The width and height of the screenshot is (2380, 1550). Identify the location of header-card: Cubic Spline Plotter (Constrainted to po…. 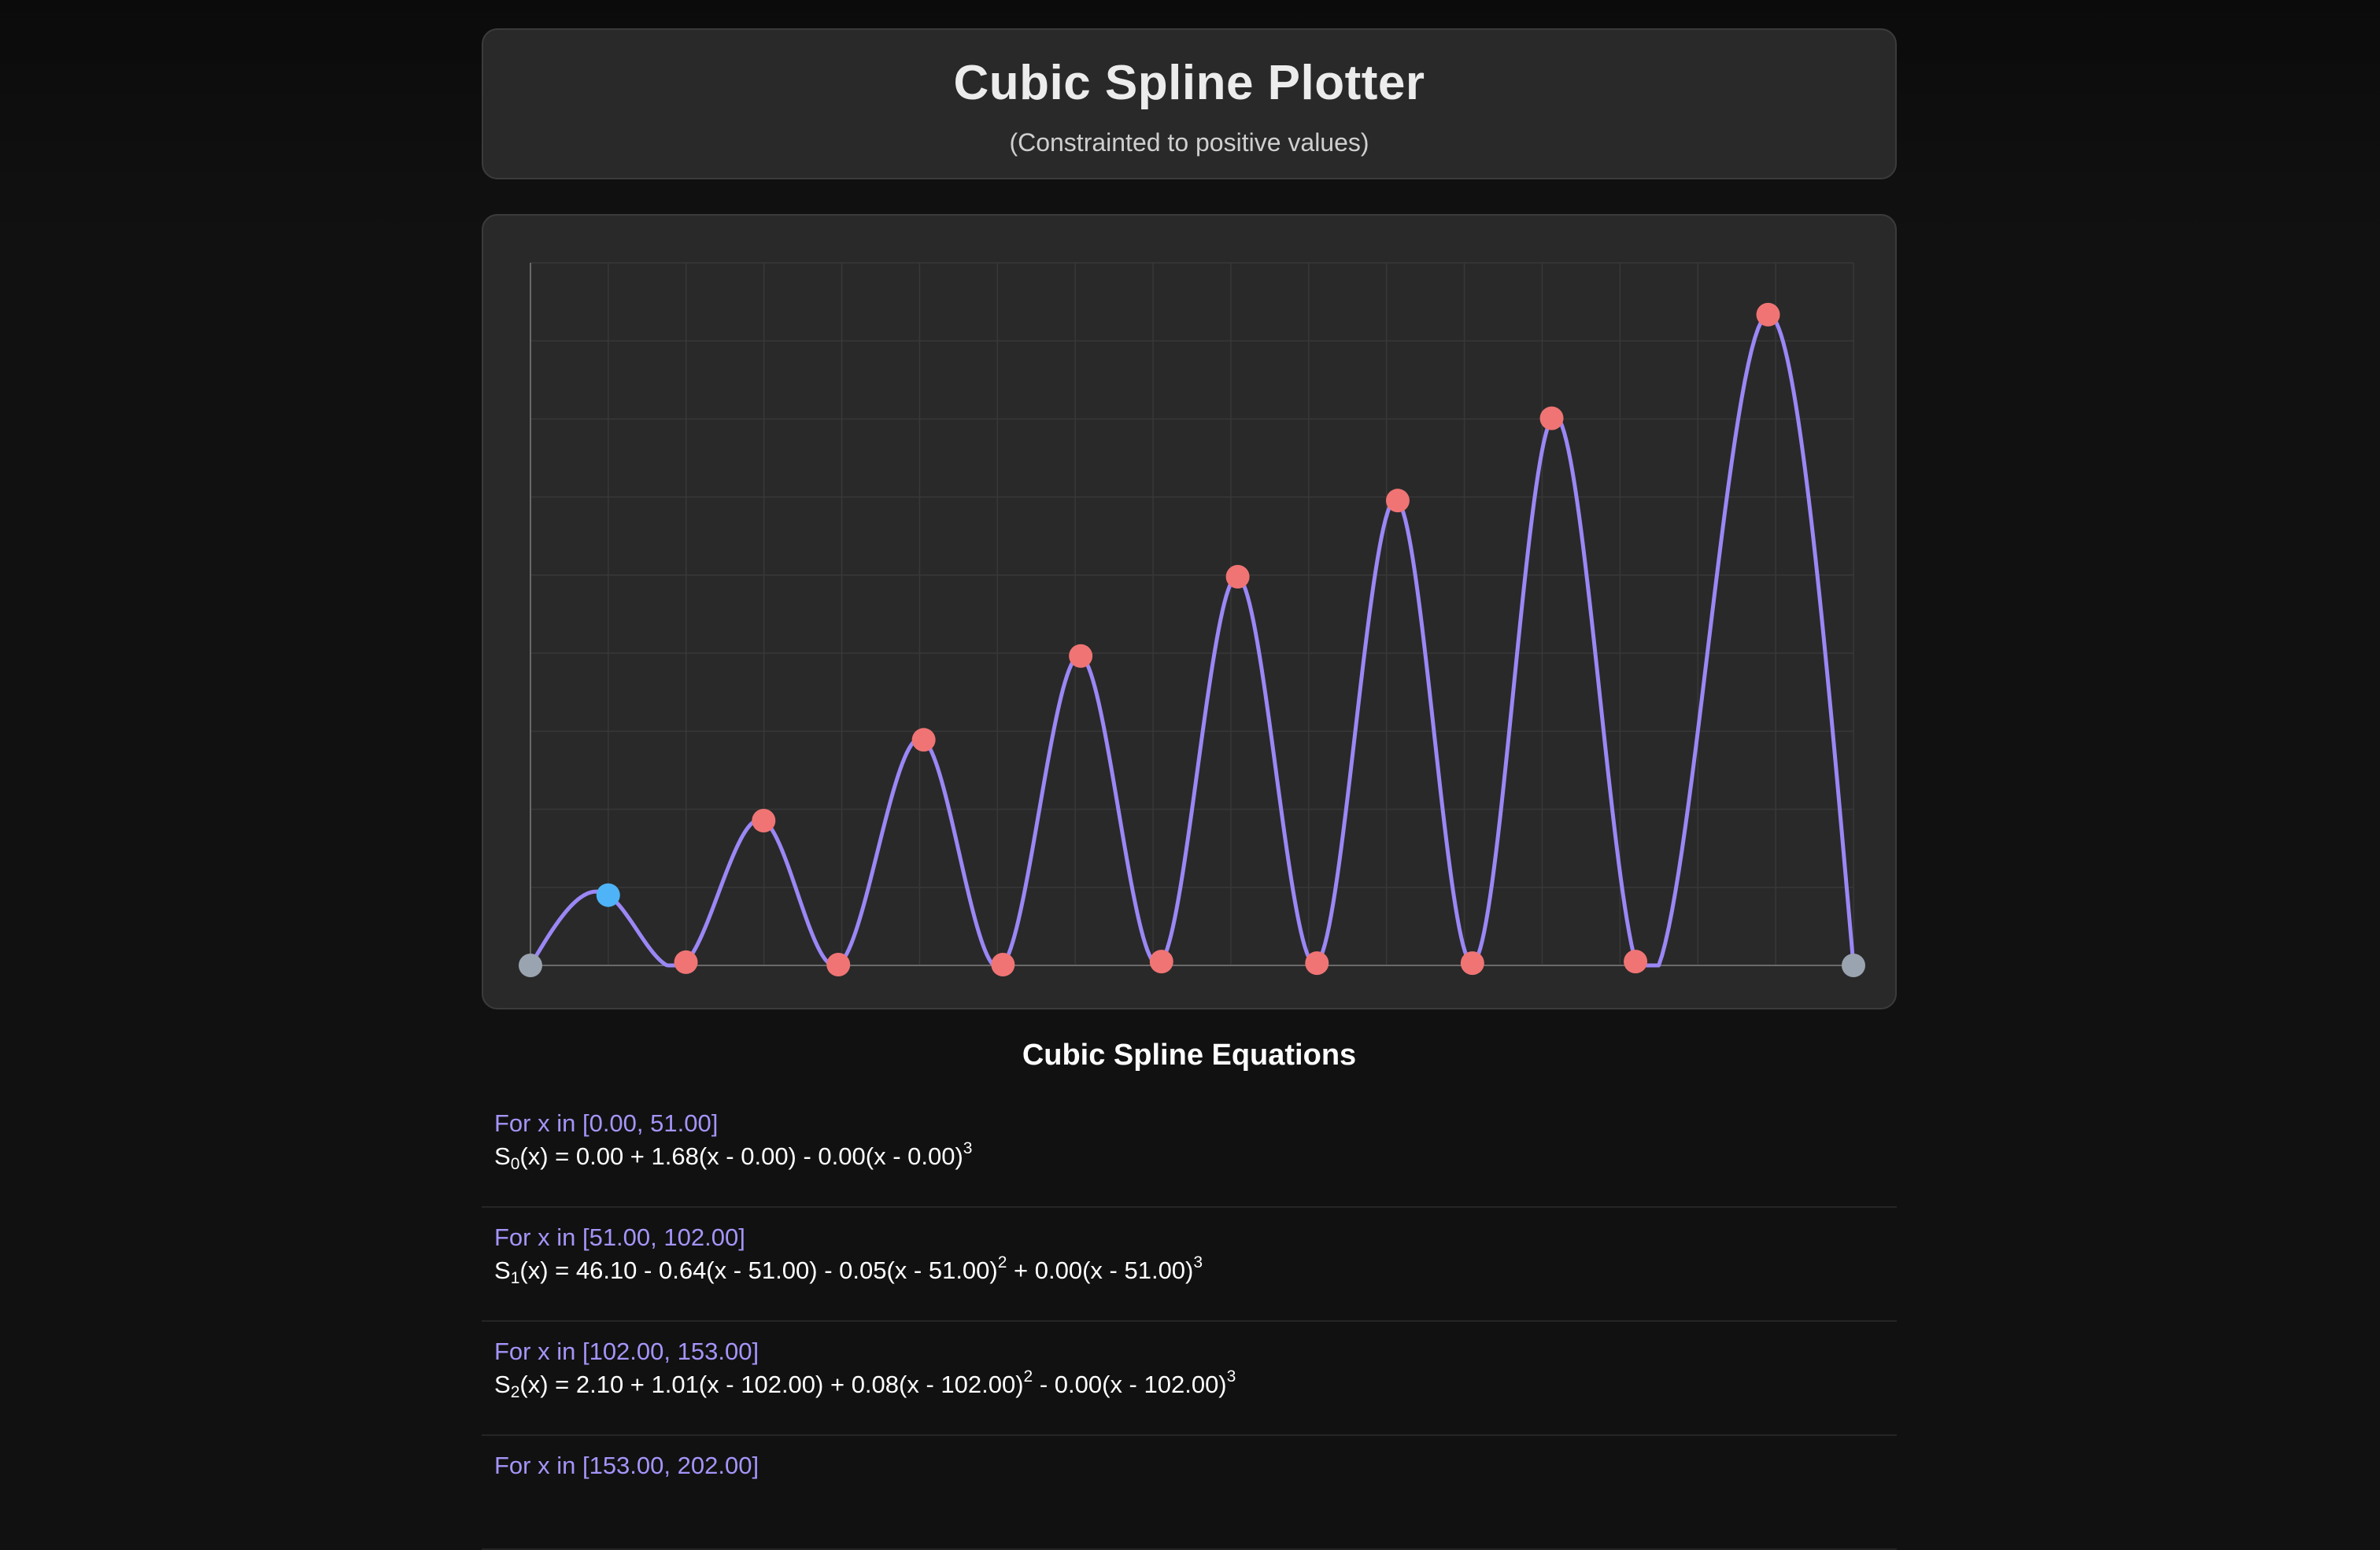
(1189, 104).